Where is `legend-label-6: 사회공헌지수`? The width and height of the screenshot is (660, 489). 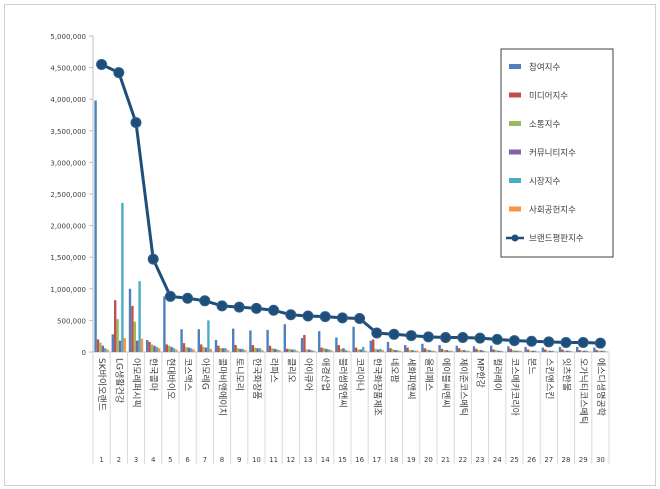 legend-label-6: 사회공헌지수 is located at coordinates (552, 211).